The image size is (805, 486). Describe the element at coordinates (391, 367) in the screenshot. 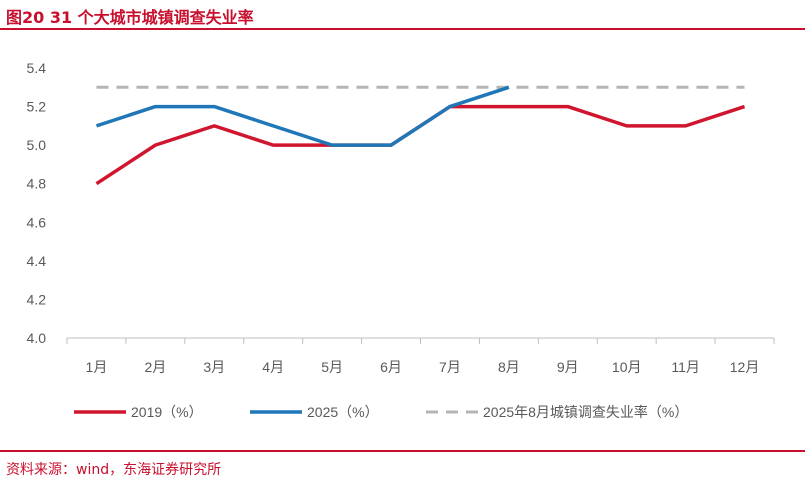

I see `x-tick-label: 6月` at that location.